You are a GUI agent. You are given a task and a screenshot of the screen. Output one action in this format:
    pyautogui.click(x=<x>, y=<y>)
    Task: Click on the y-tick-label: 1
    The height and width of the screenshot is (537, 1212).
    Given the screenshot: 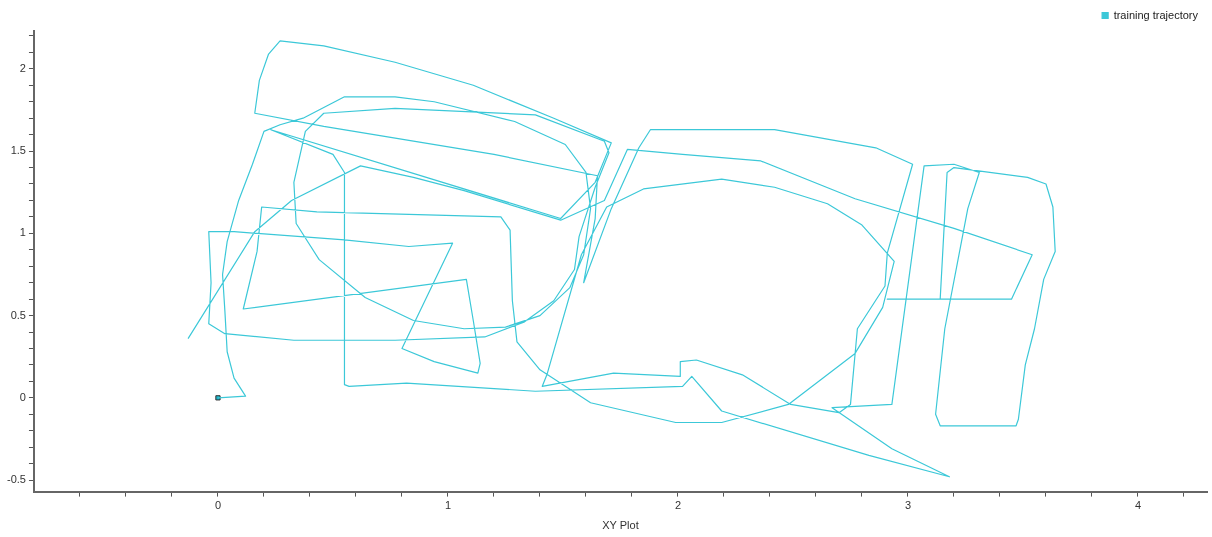 What is the action you would take?
    pyautogui.click(x=22, y=232)
    